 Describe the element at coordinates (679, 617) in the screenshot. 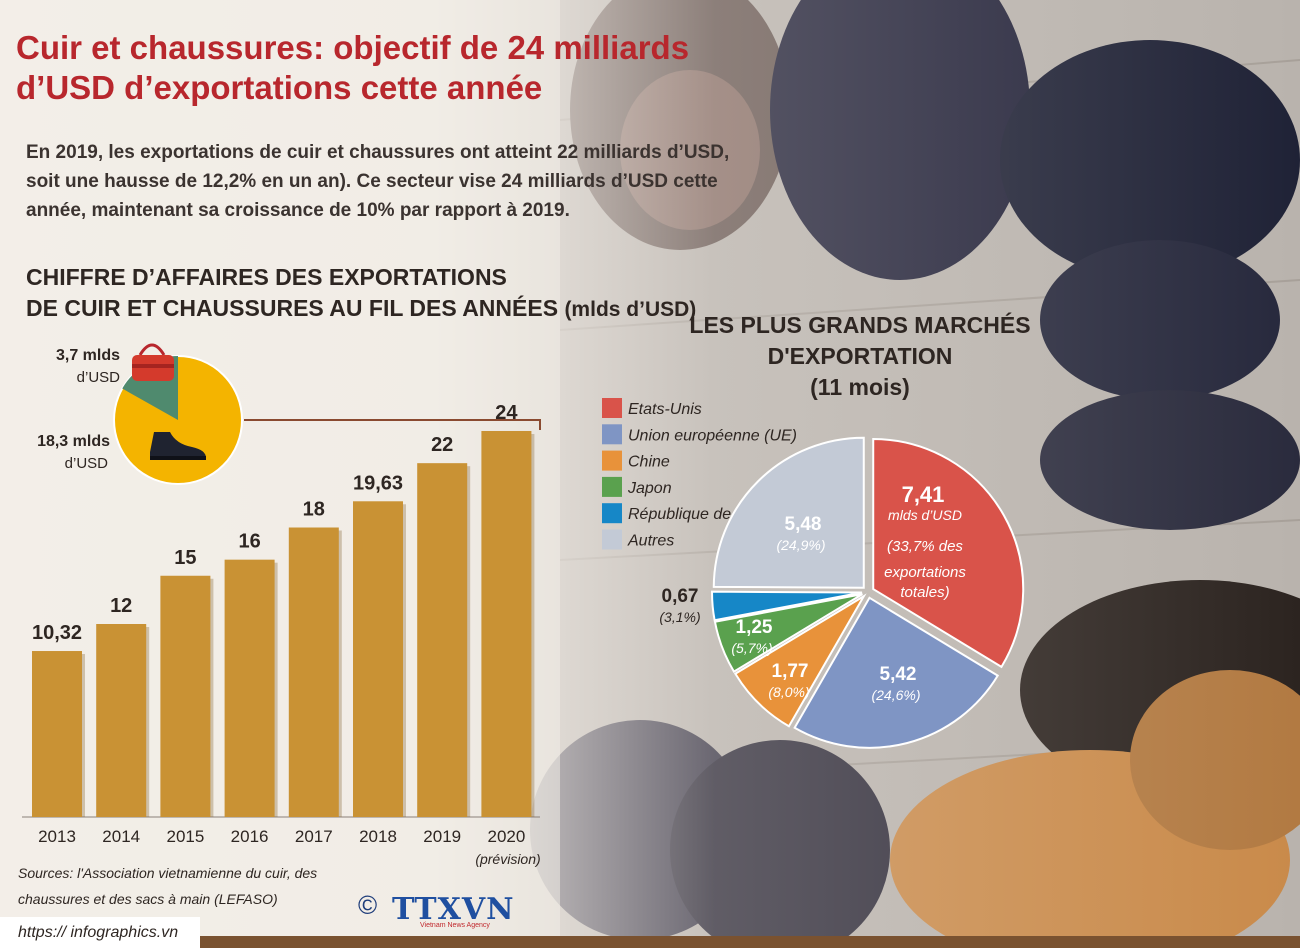

I see `pie-slice-percent-label: (3,1%)` at that location.